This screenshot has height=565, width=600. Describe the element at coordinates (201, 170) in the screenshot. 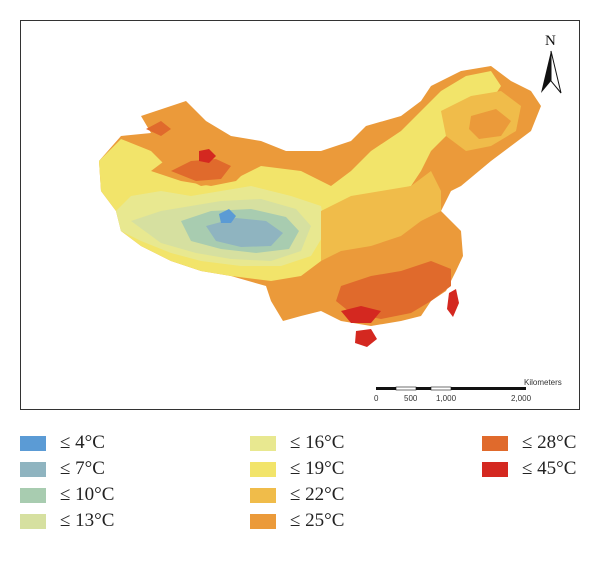

I see `region-28c-nw` at that location.